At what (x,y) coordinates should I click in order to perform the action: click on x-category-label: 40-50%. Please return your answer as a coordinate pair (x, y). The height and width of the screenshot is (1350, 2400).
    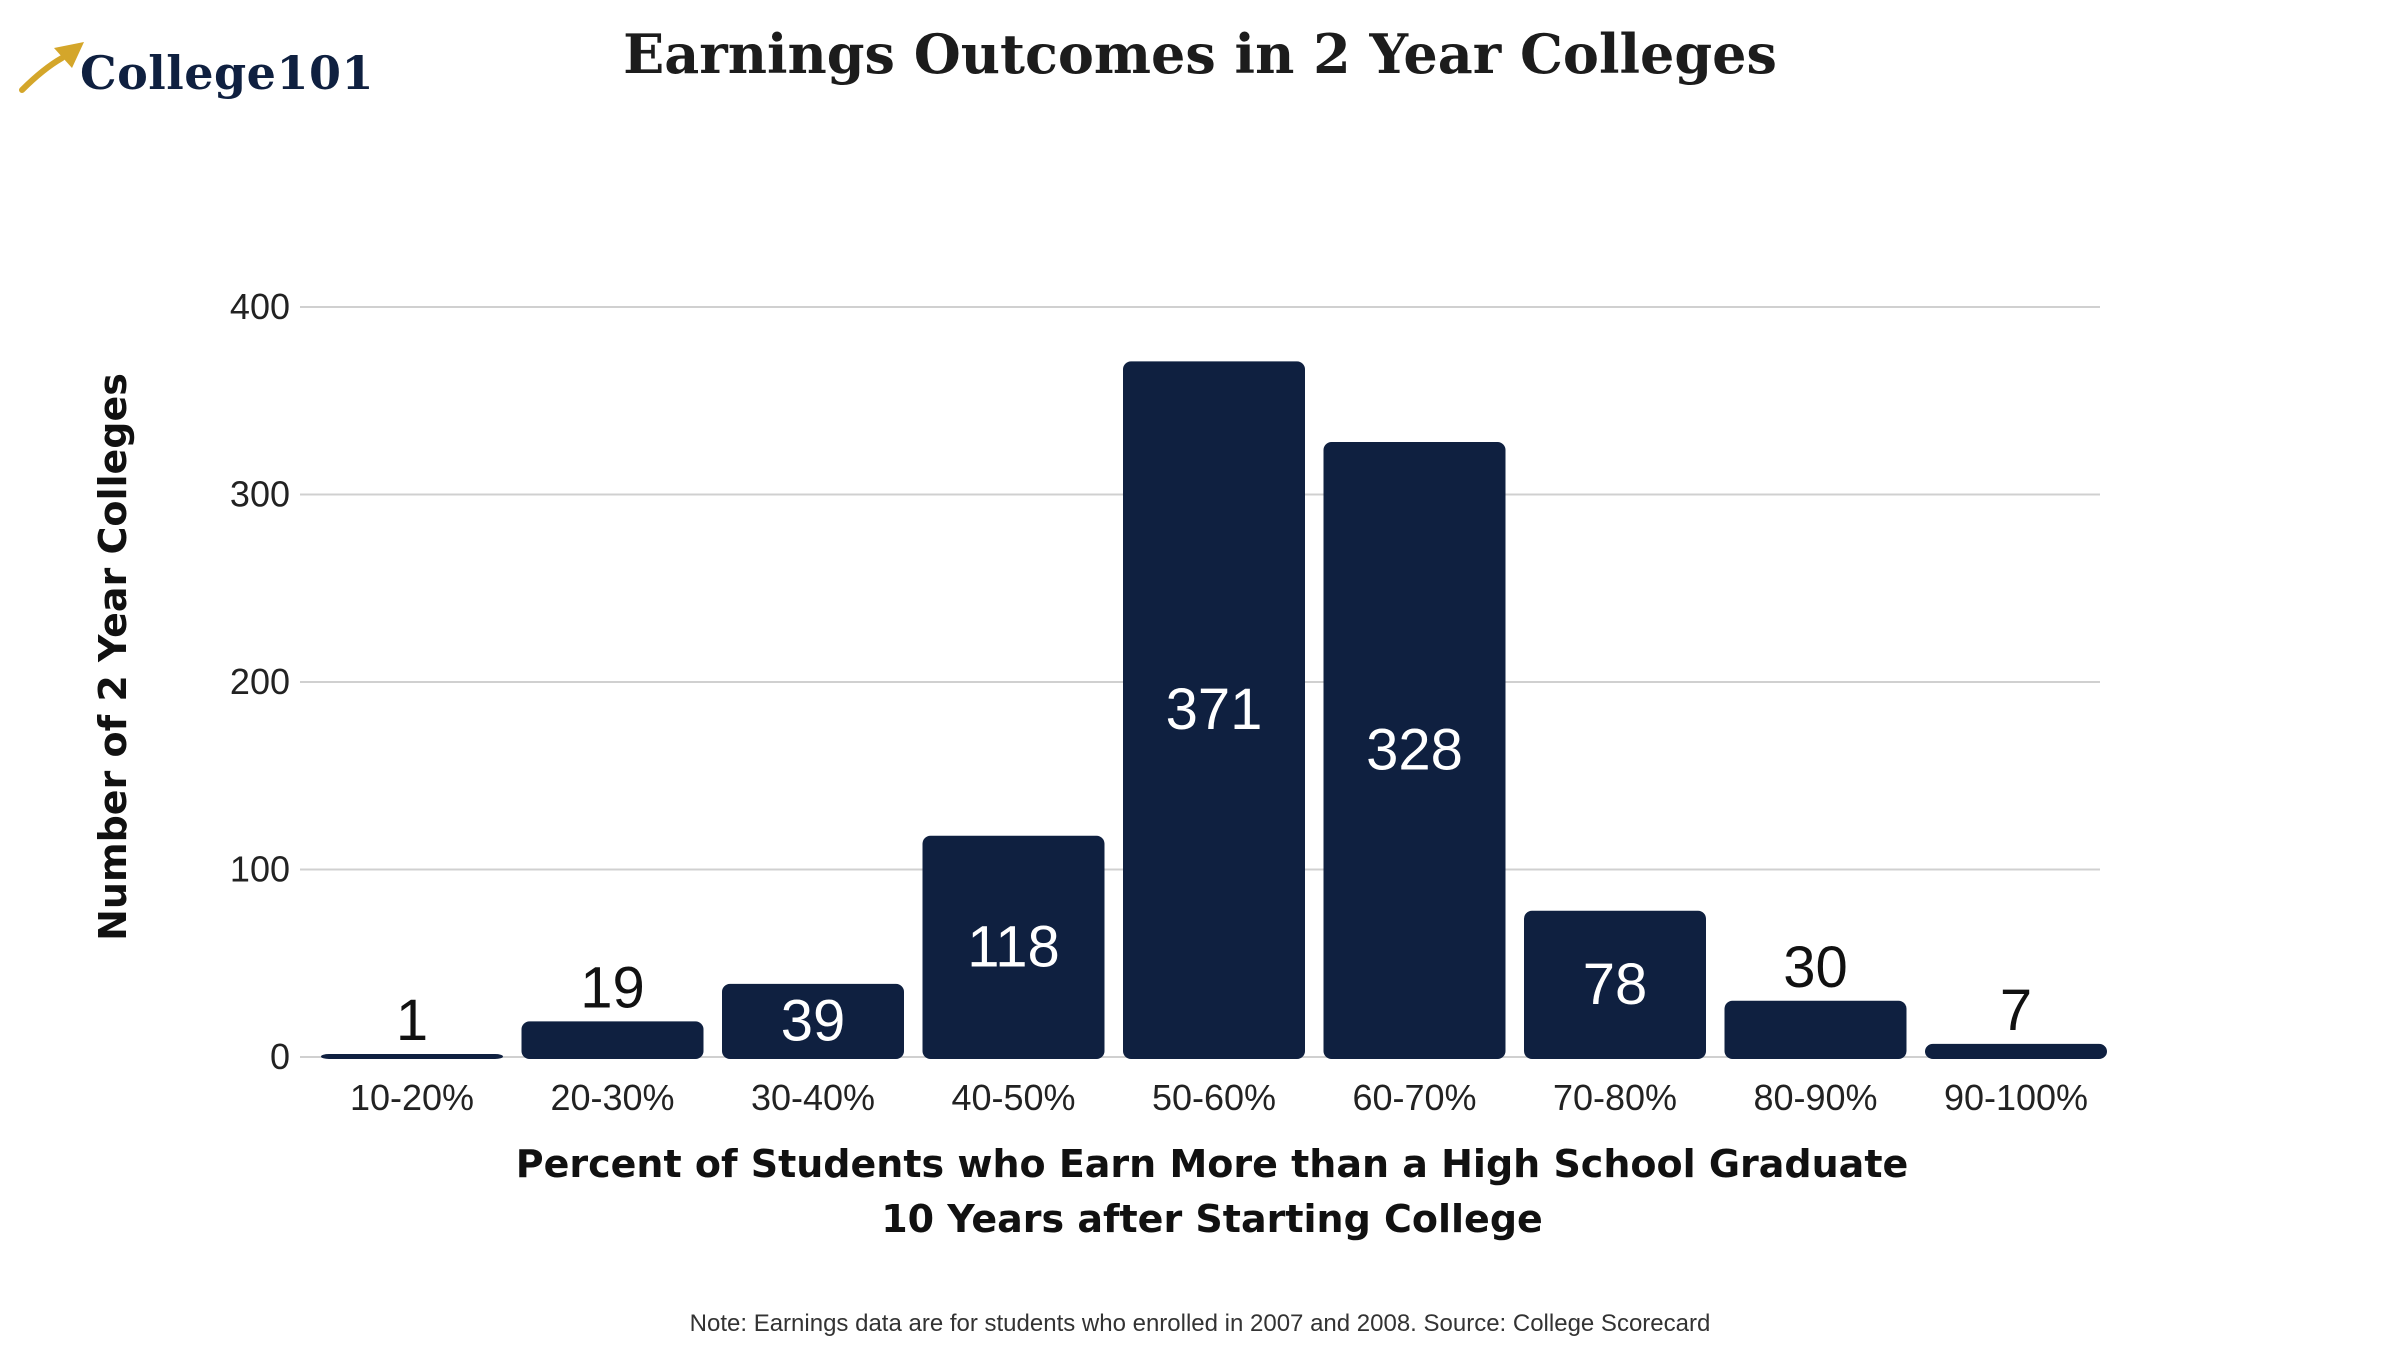
    Looking at the image, I should click on (1013, 1097).